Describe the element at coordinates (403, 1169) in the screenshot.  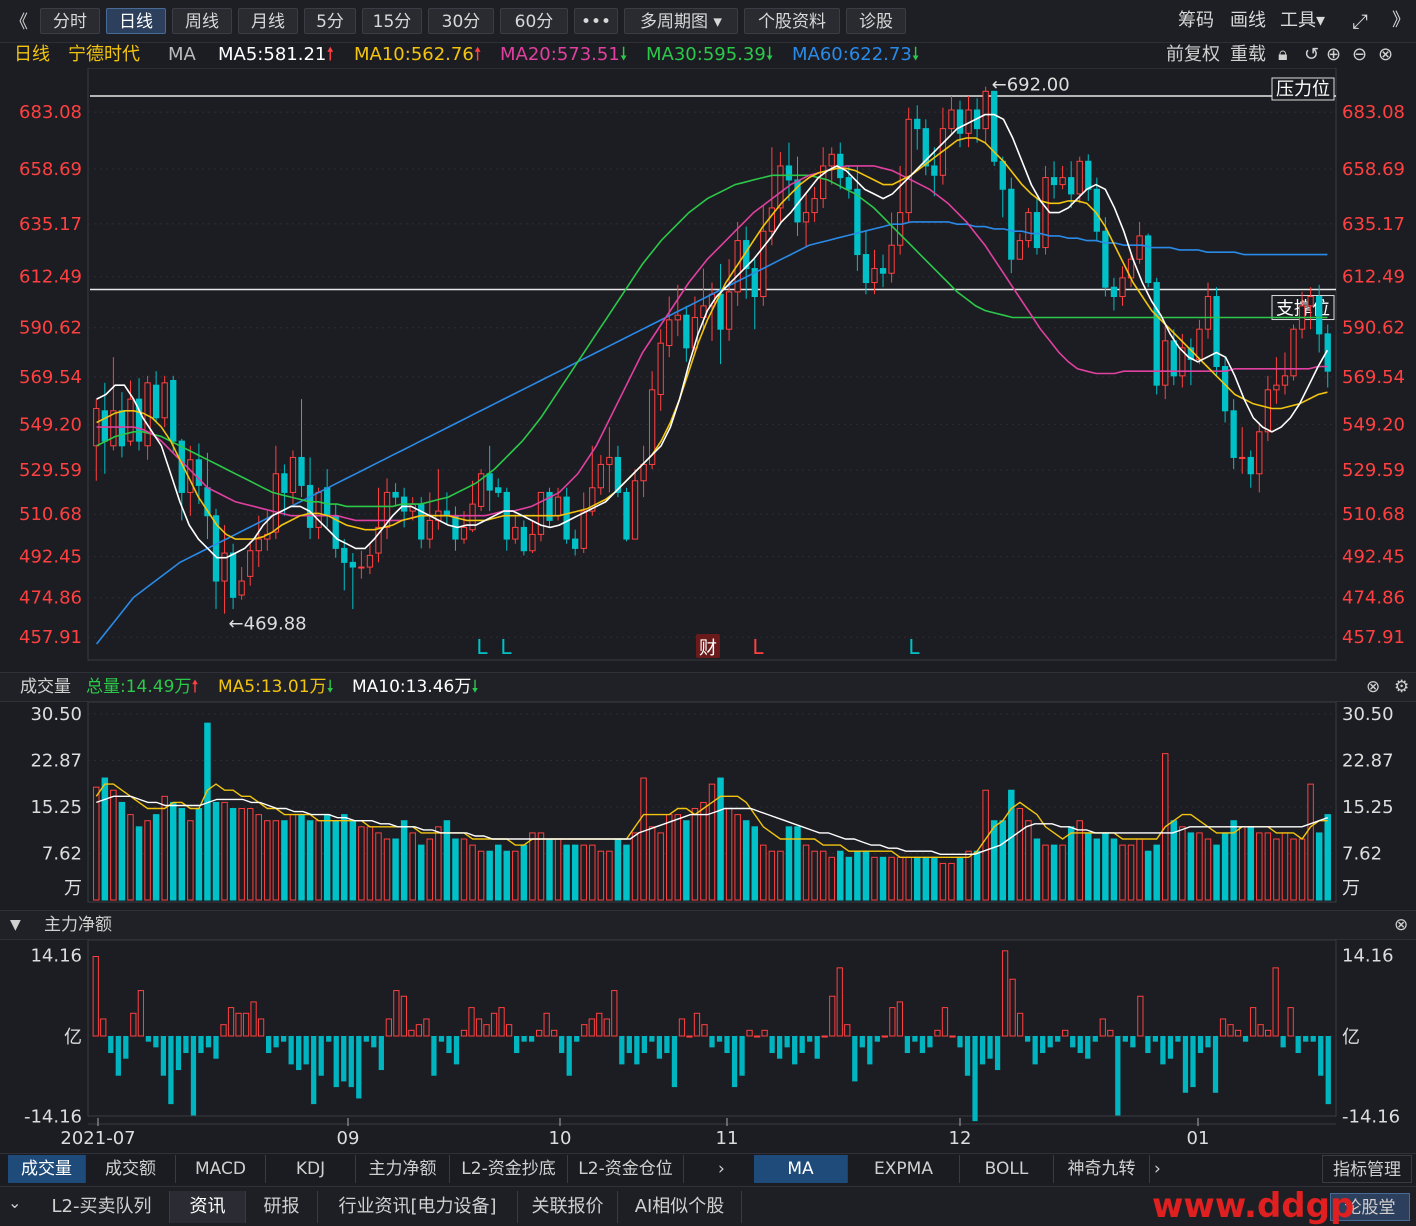
I see `indicator-tab-4: 主力净额` at that location.